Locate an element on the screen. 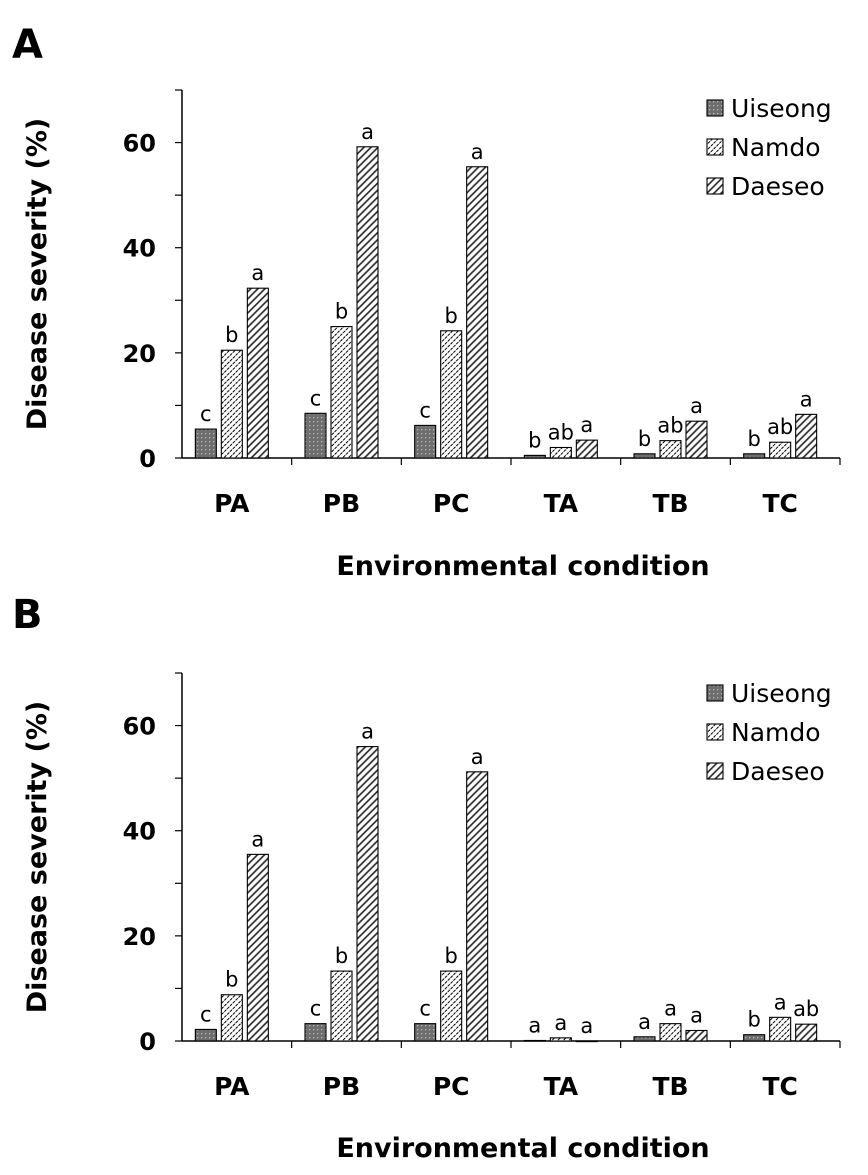  panel-letter: A is located at coordinates (27, 45).